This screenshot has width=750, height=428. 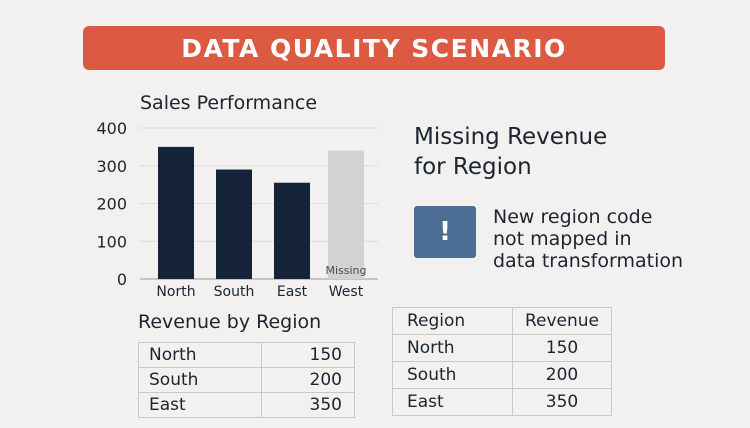 I want to click on revenue-table-title: Revenue by Region, so click(x=230, y=322).